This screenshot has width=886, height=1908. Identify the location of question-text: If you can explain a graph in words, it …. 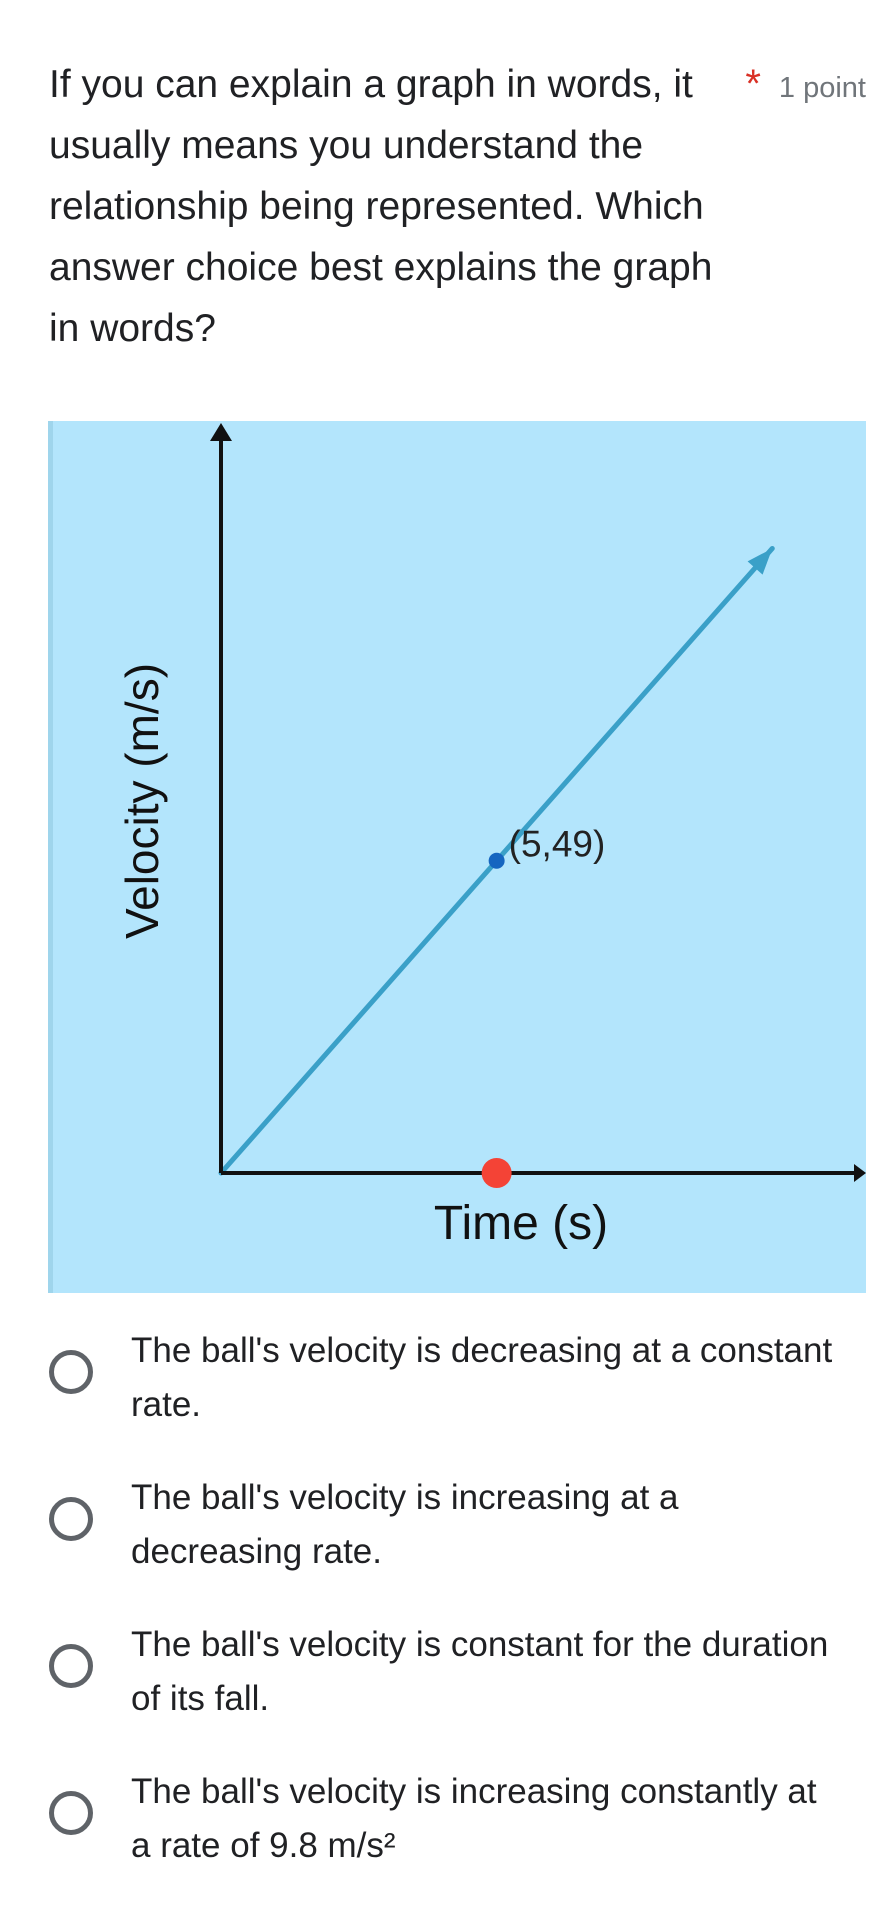
(381, 206).